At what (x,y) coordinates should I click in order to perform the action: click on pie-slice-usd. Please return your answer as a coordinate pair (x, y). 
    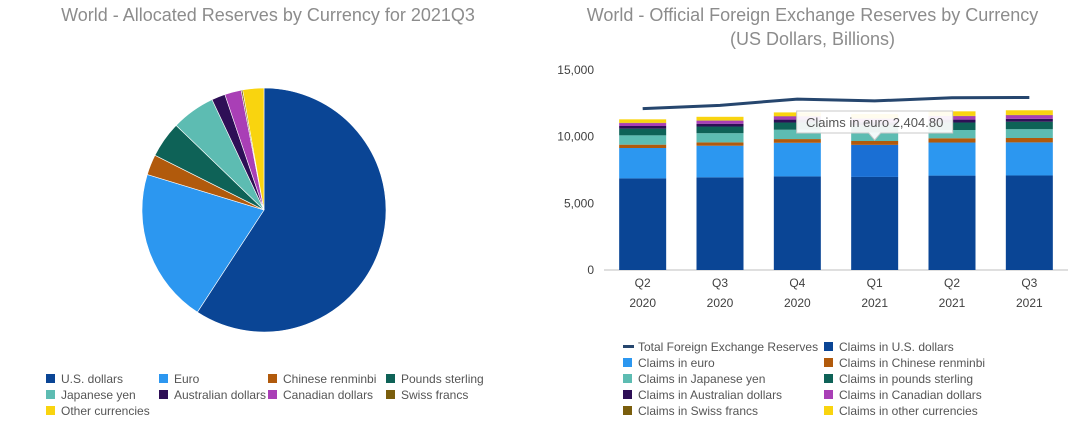
    Looking at the image, I should click on (291, 210).